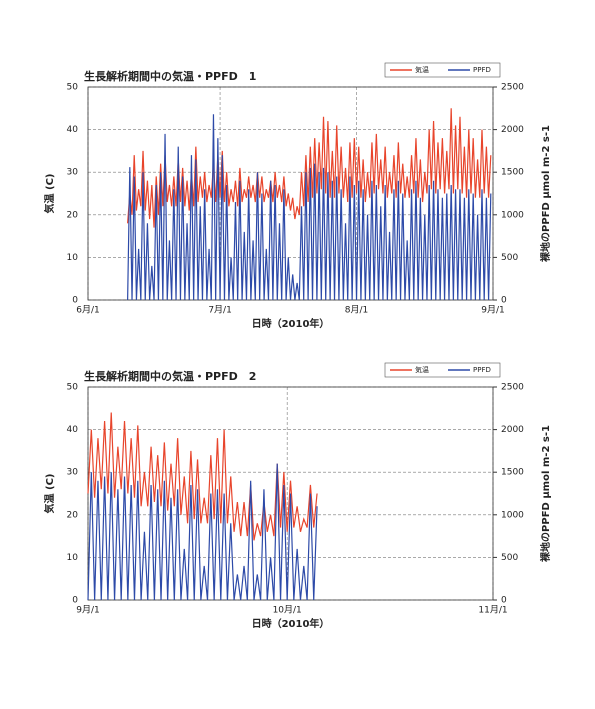 The image size is (595, 709). I want to click on x-tick-label: 10月/1, so click(287, 610).